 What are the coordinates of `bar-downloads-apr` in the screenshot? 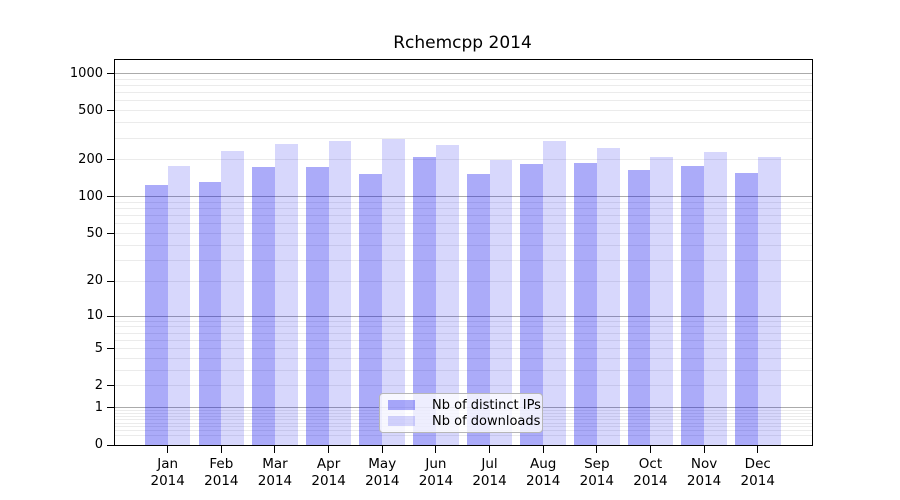 It's located at (340, 293).